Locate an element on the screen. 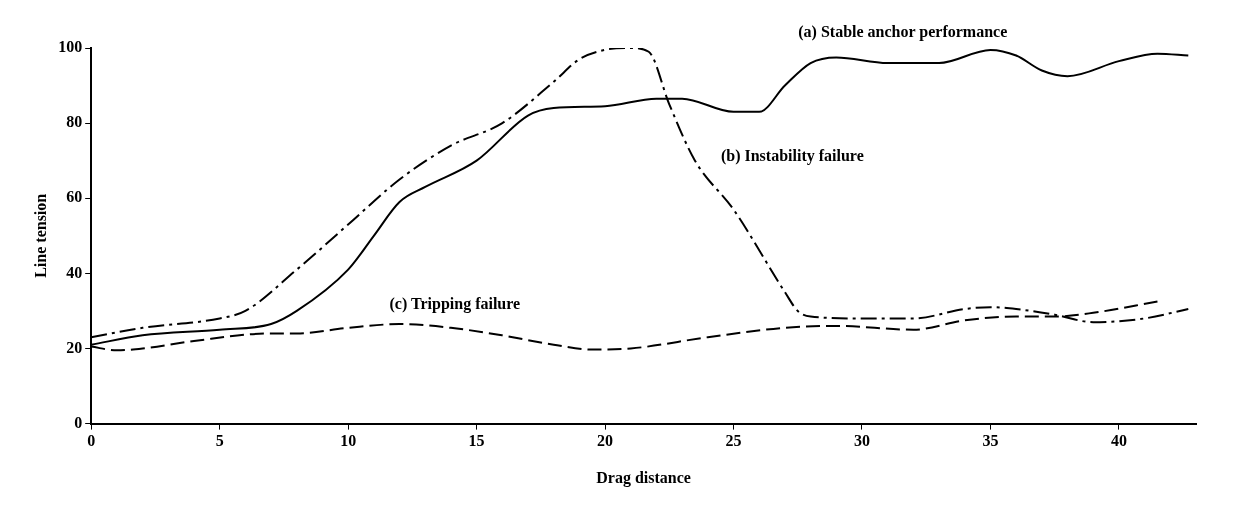 The height and width of the screenshot is (510, 1244). y-tick-label: 0 is located at coordinates (78, 422).